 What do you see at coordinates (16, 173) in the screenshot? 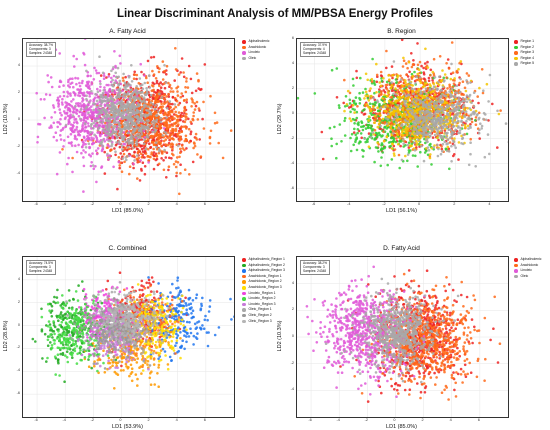
I see `y-tick-label: -4` at bounding box center [16, 173].